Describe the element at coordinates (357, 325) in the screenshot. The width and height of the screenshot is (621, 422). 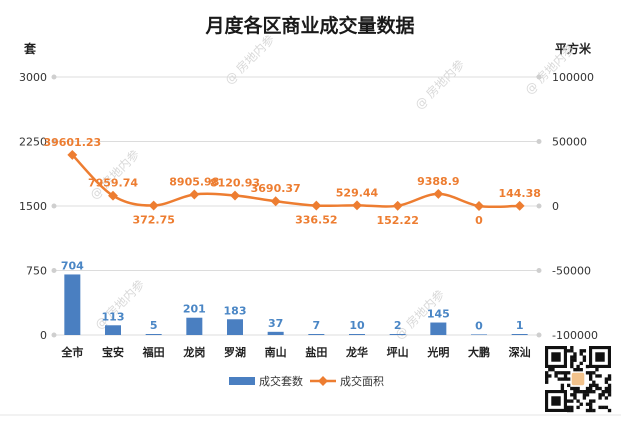
I see `bar-data-label: 10` at that location.